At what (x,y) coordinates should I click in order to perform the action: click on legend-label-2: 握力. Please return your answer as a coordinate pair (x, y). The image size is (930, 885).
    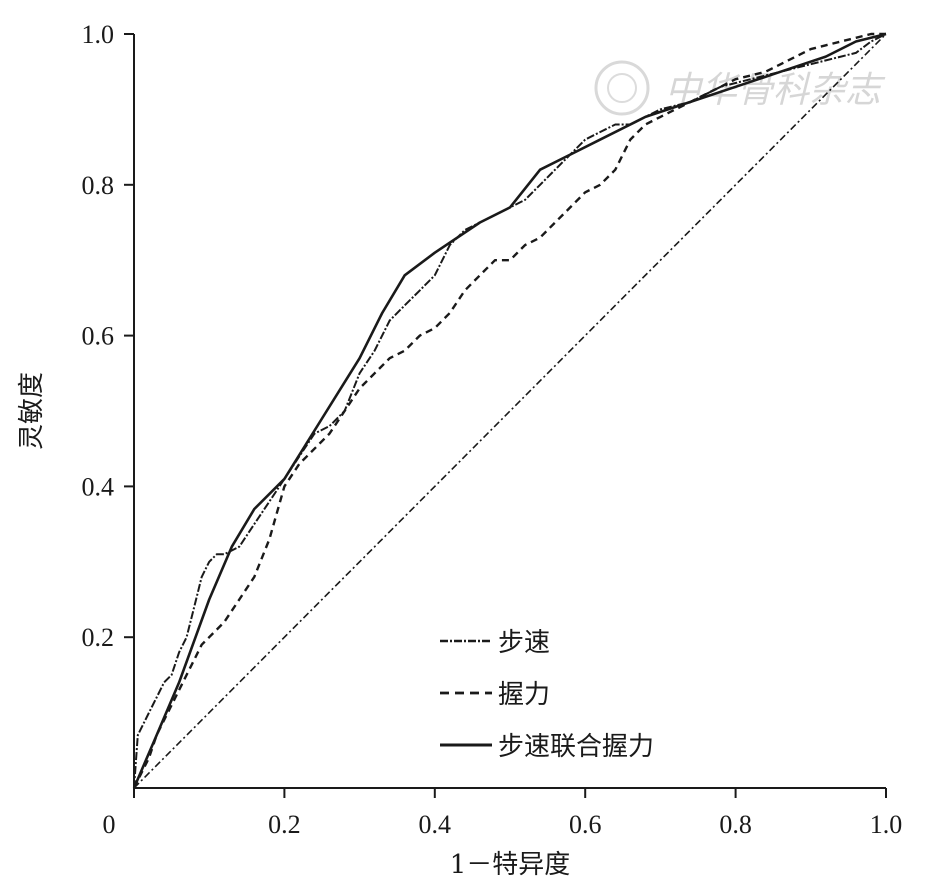
    Looking at the image, I should click on (524, 695).